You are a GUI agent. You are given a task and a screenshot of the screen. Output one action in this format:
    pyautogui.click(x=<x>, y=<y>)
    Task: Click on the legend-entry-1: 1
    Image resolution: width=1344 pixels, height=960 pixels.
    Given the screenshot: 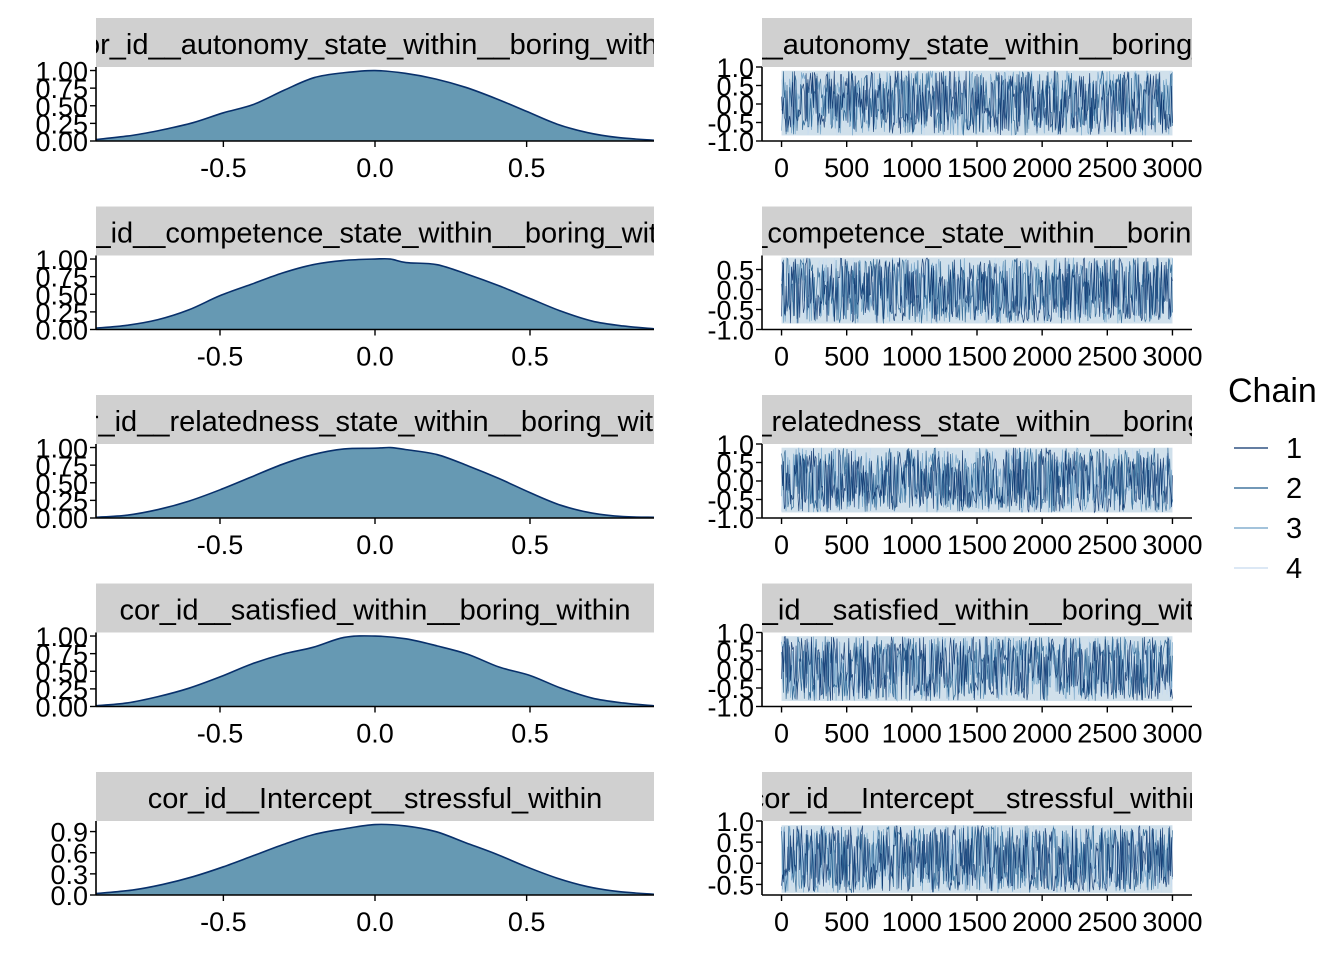 What is the action you would take?
    pyautogui.click(x=1268, y=449)
    